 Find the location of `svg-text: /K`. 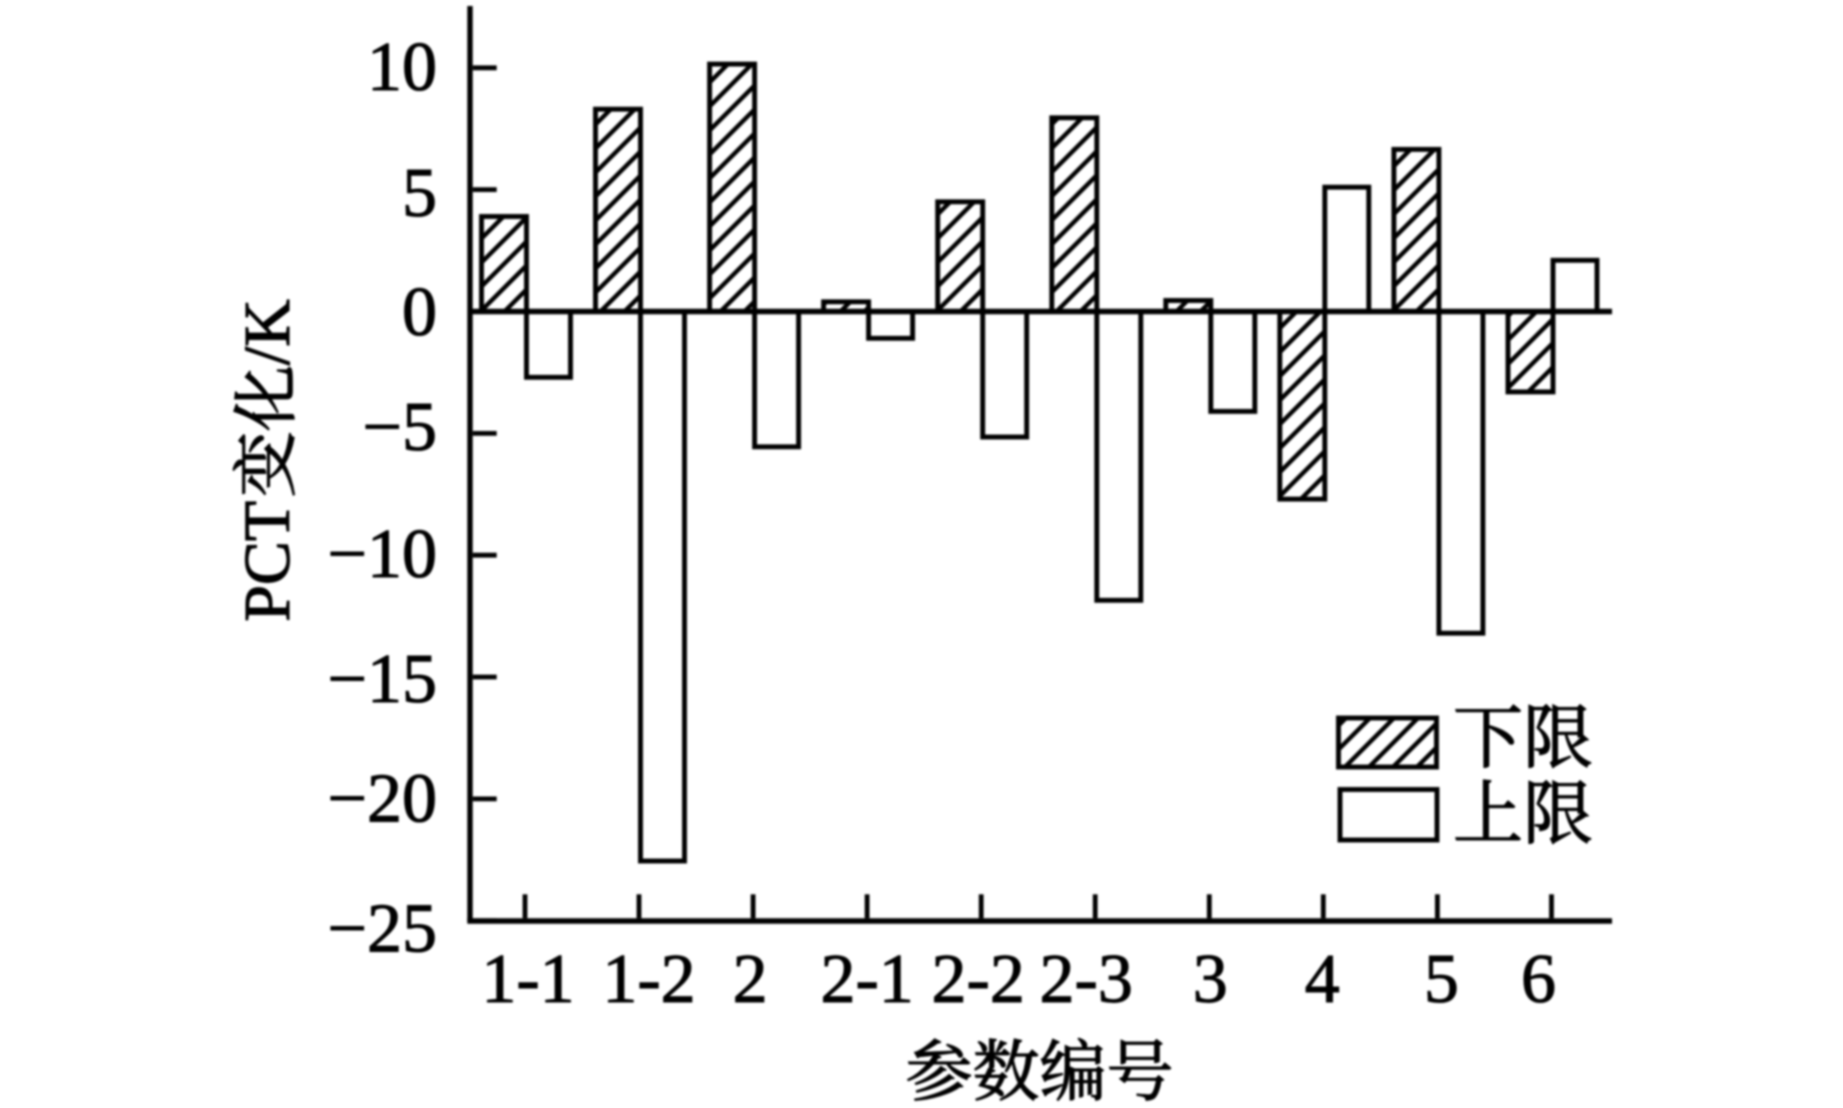

svg-text: /K is located at coordinates (267, 332).